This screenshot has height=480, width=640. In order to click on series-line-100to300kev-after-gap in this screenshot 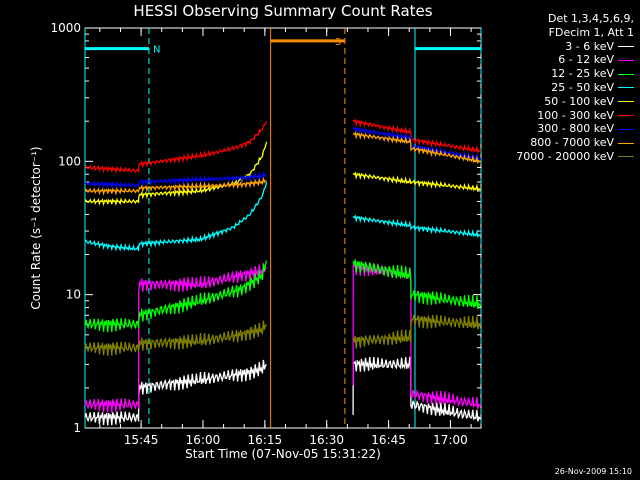, I will do `click(417, 136)`.